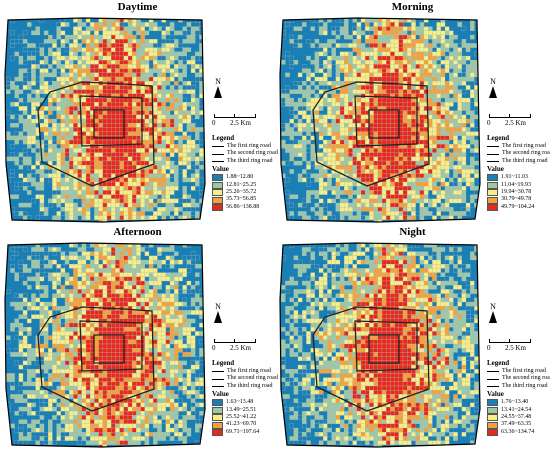  I want to click on legend-value-item: 56.86~138.88, so click(245, 207).